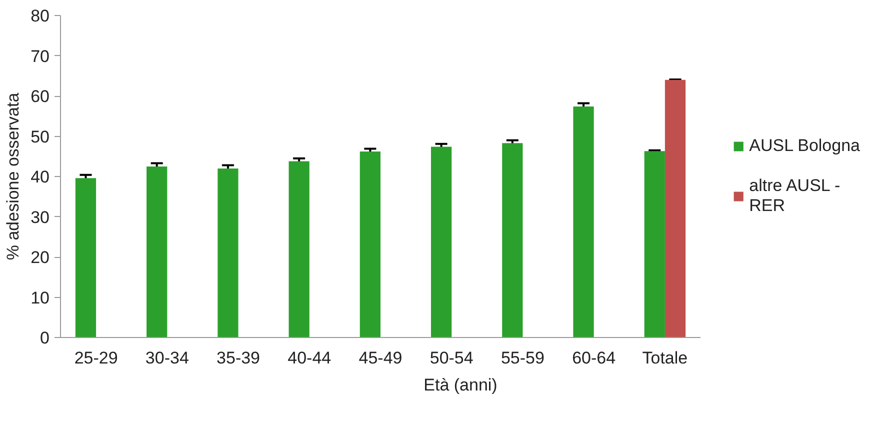 Image resolution: width=885 pixels, height=424 pixels. What do you see at coordinates (40, 298) in the screenshot?
I see `y-tick-label: 10` at bounding box center [40, 298].